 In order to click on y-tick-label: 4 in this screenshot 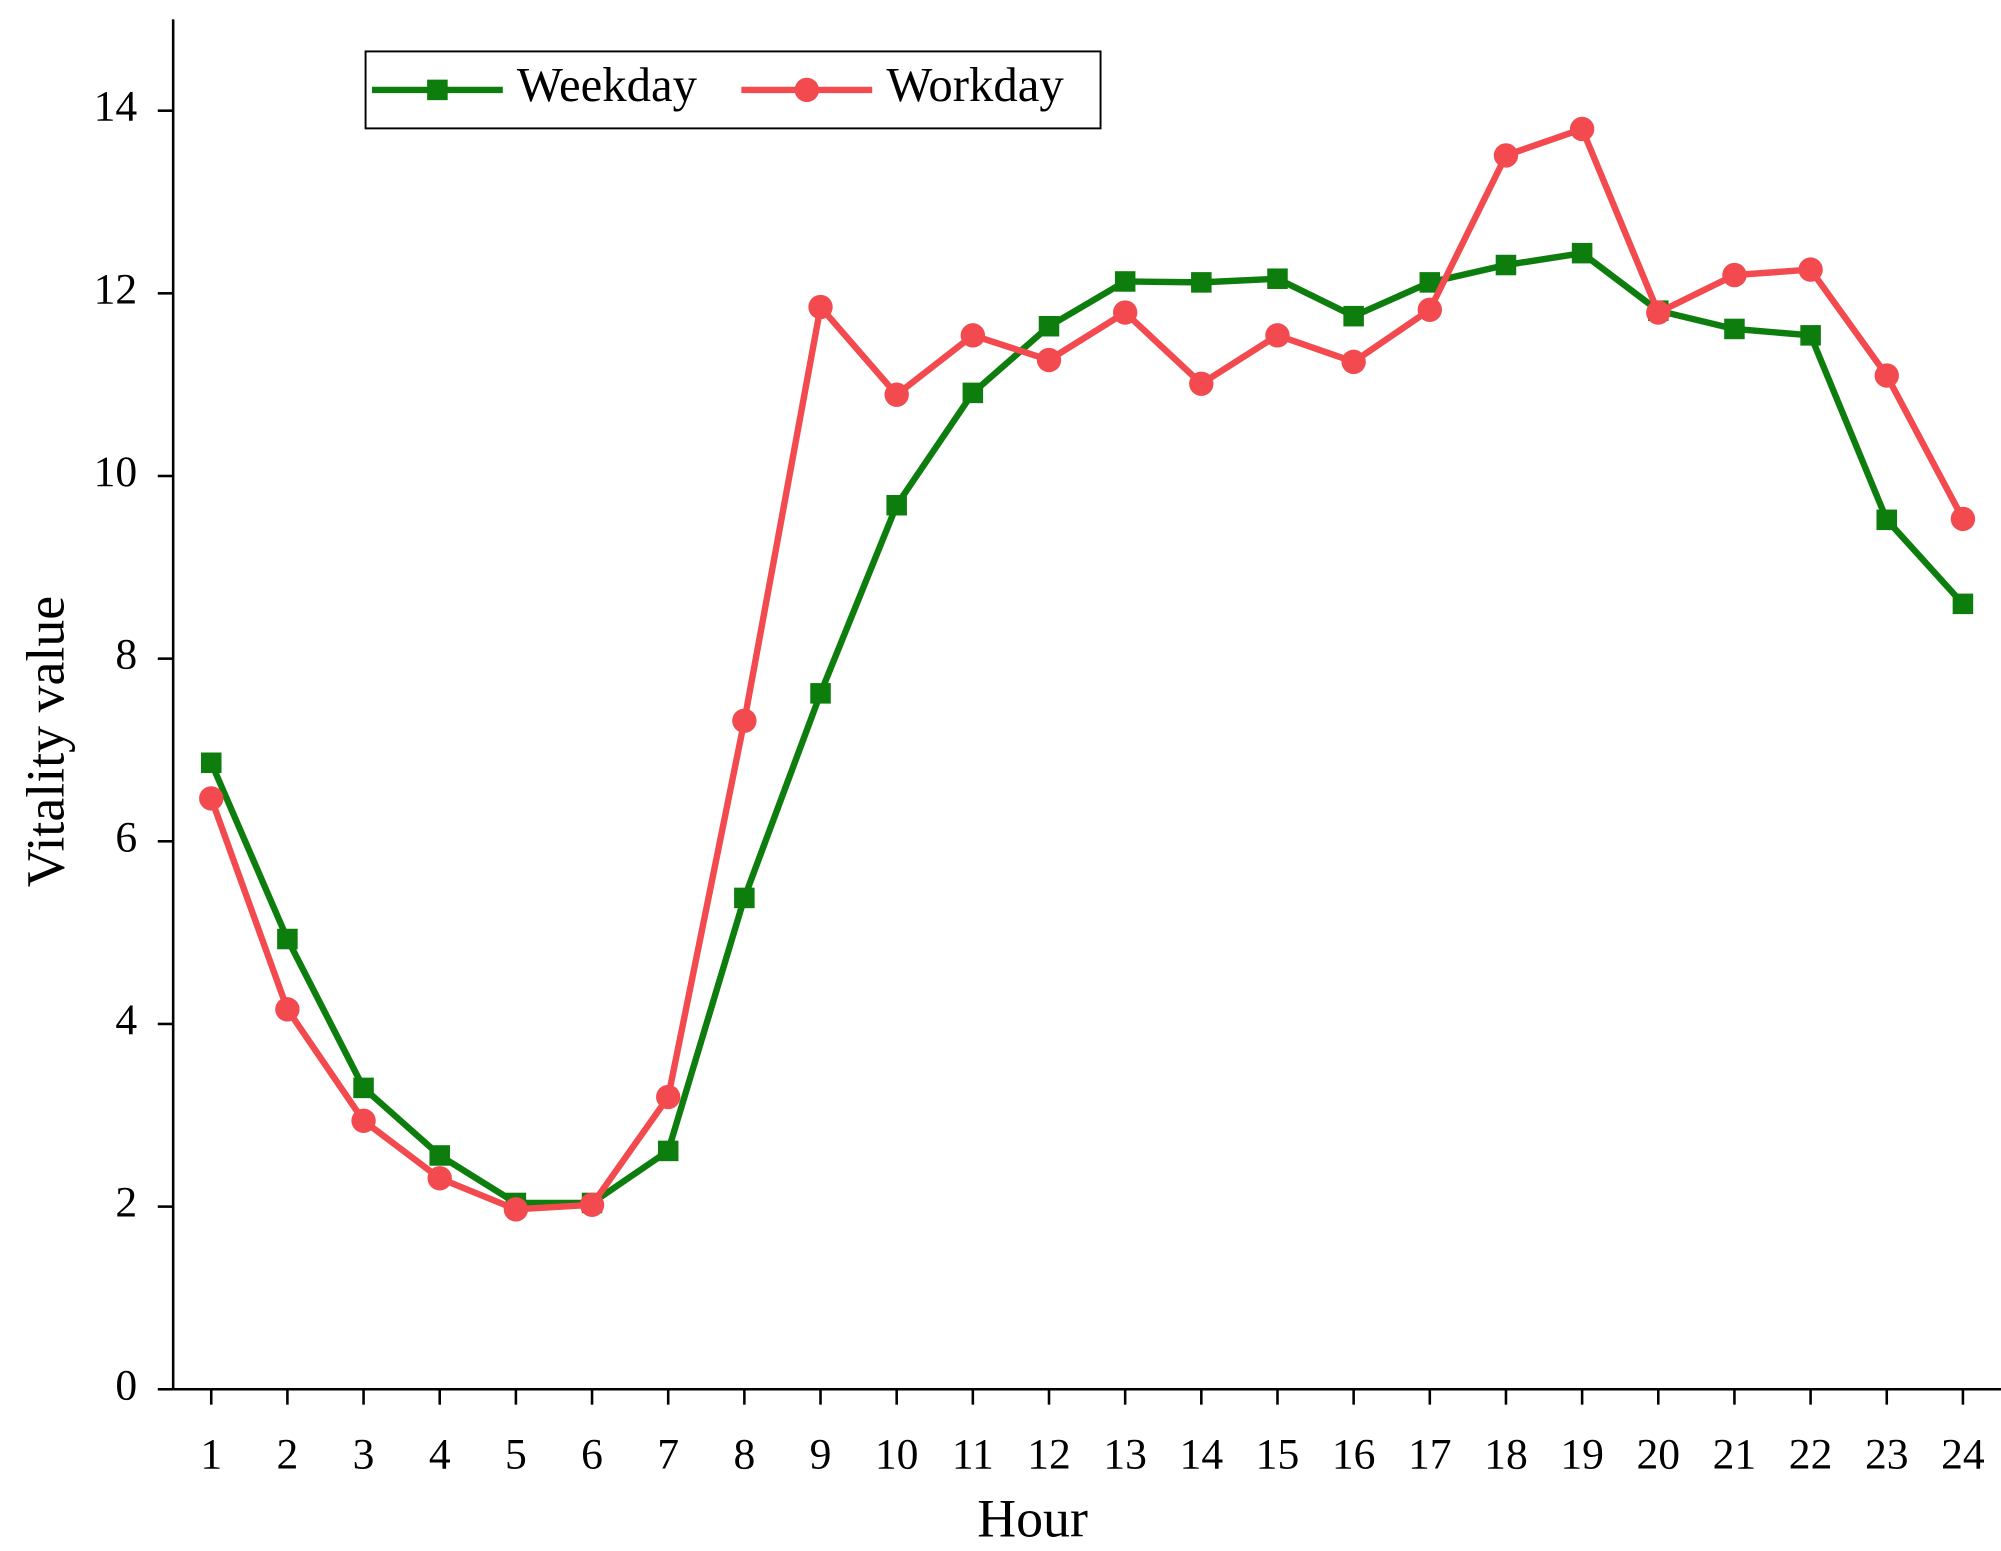, I will do `click(126, 1020)`.